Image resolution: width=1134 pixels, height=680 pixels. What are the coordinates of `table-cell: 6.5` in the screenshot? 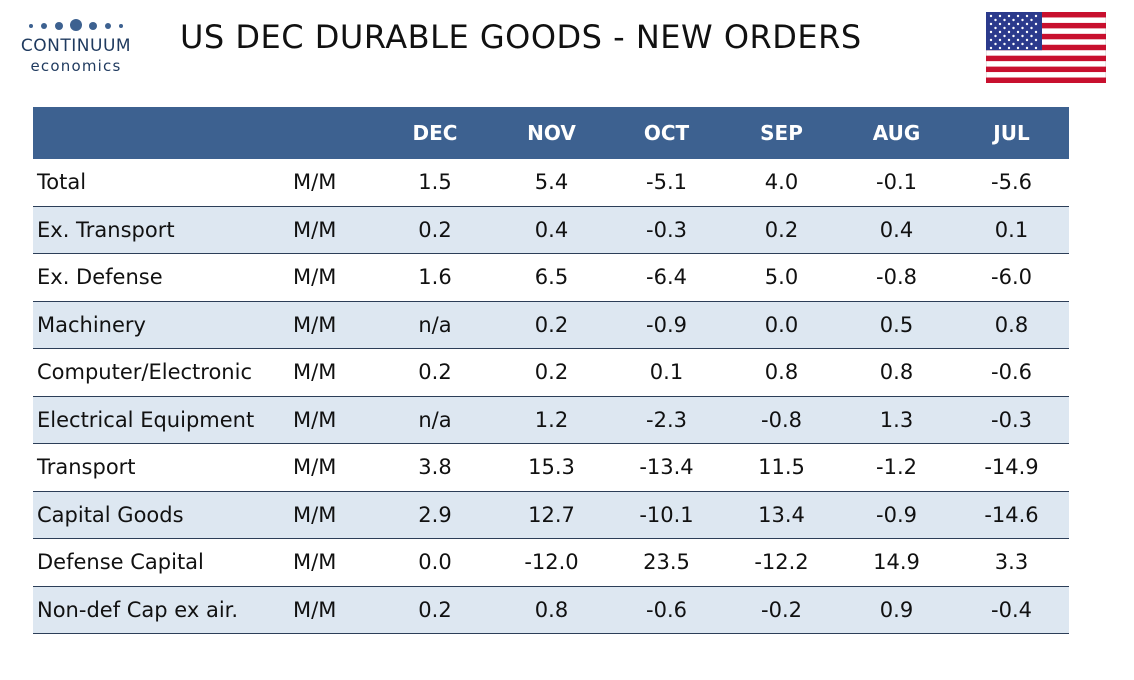 It's located at (551, 277).